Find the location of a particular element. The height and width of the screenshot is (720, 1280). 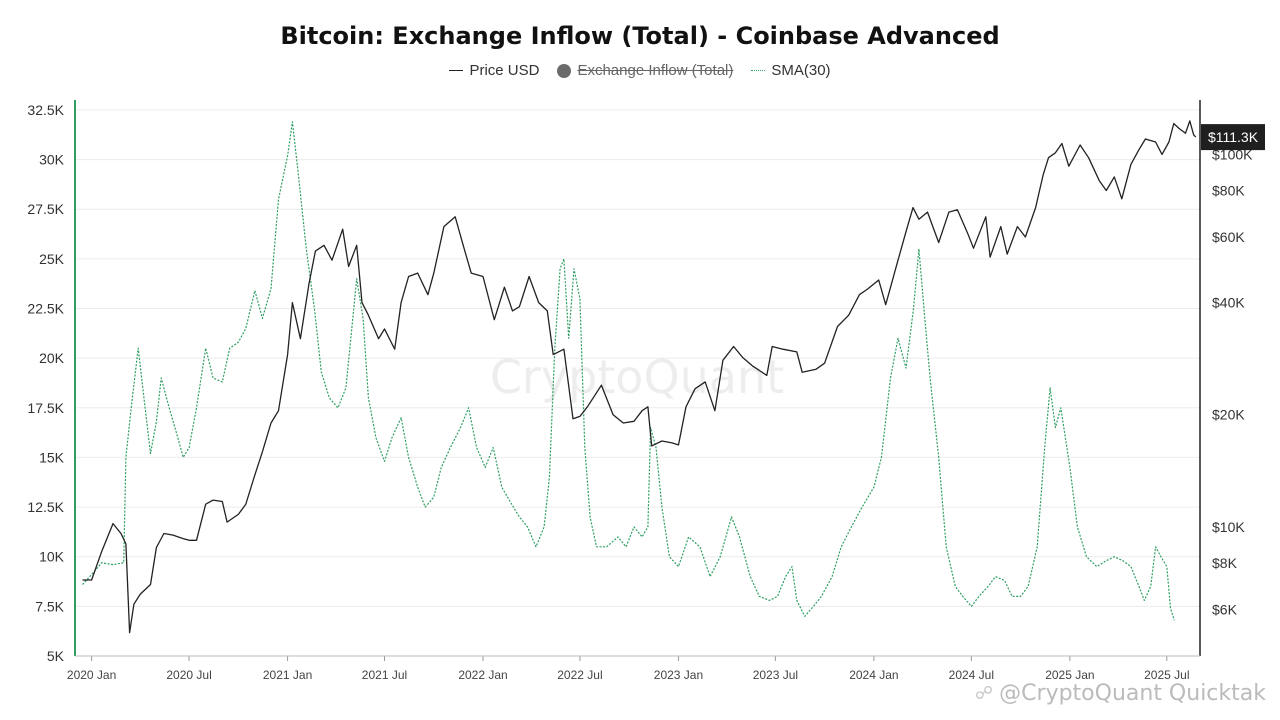

y-right-tick-label: $60K is located at coordinates (1228, 237).